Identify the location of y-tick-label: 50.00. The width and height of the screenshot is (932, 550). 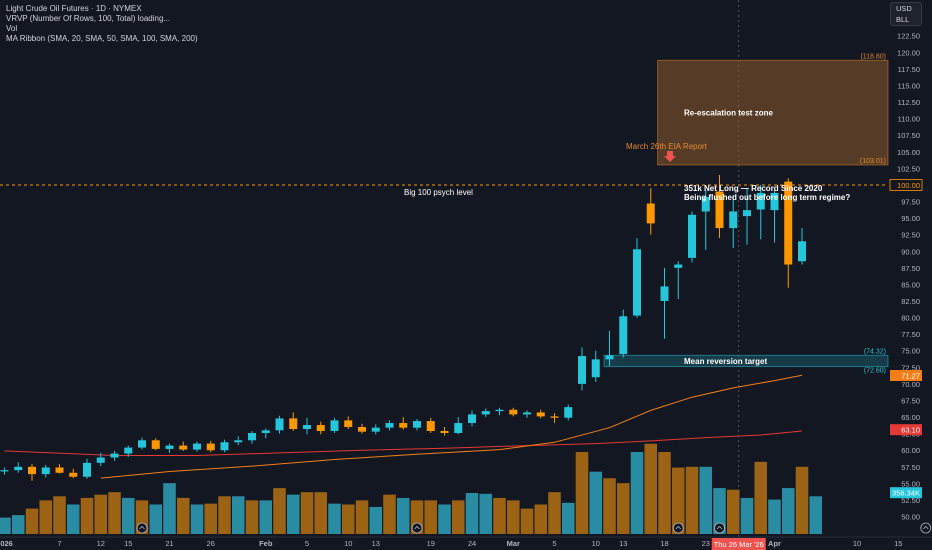
(910, 517).